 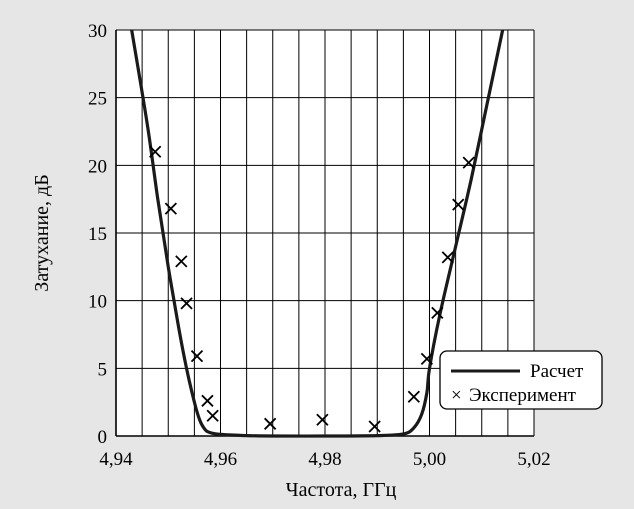 What do you see at coordinates (341, 490) in the screenshot?
I see `x-axis-title: Частота, ГГц` at bounding box center [341, 490].